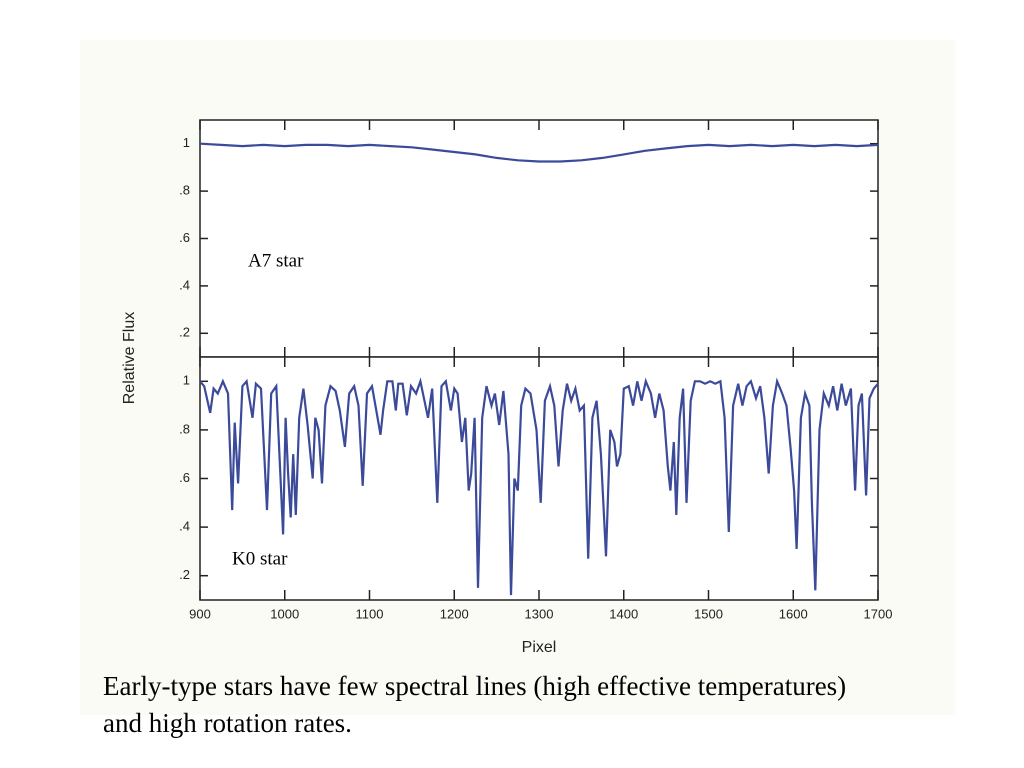 The image size is (1024, 768). Describe the element at coordinates (454, 613) in the screenshot. I see `x-tick-label: 1200` at that location.